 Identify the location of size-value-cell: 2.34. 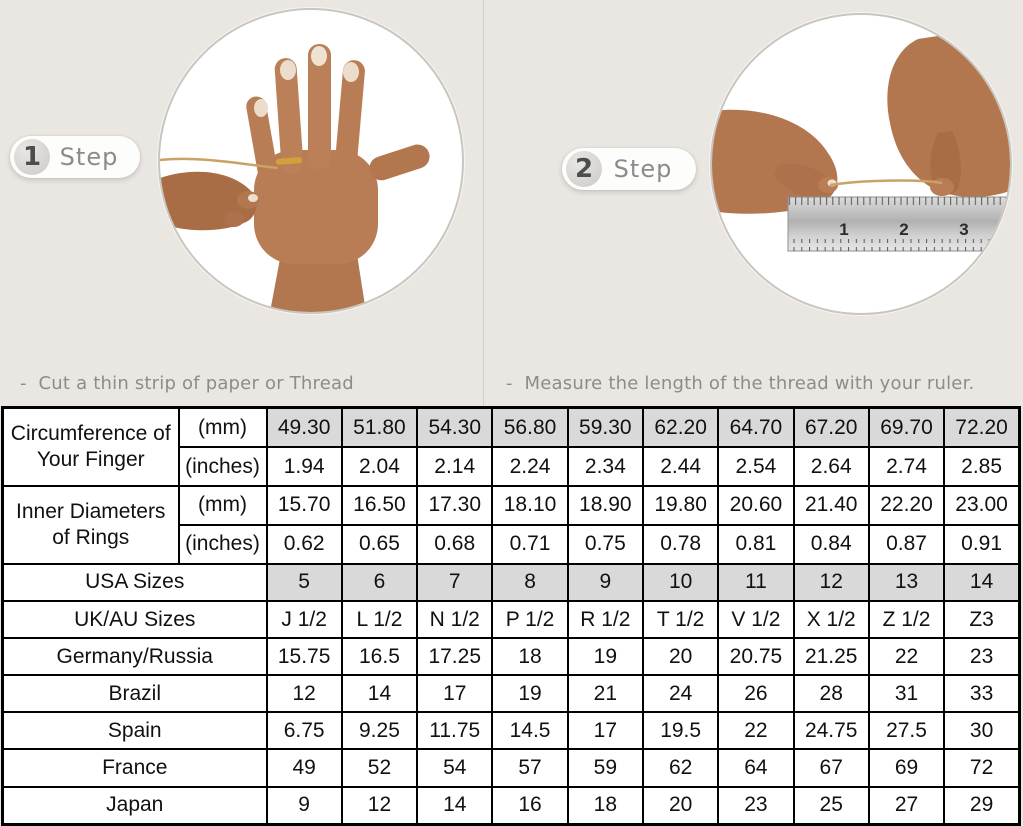
(605, 467).